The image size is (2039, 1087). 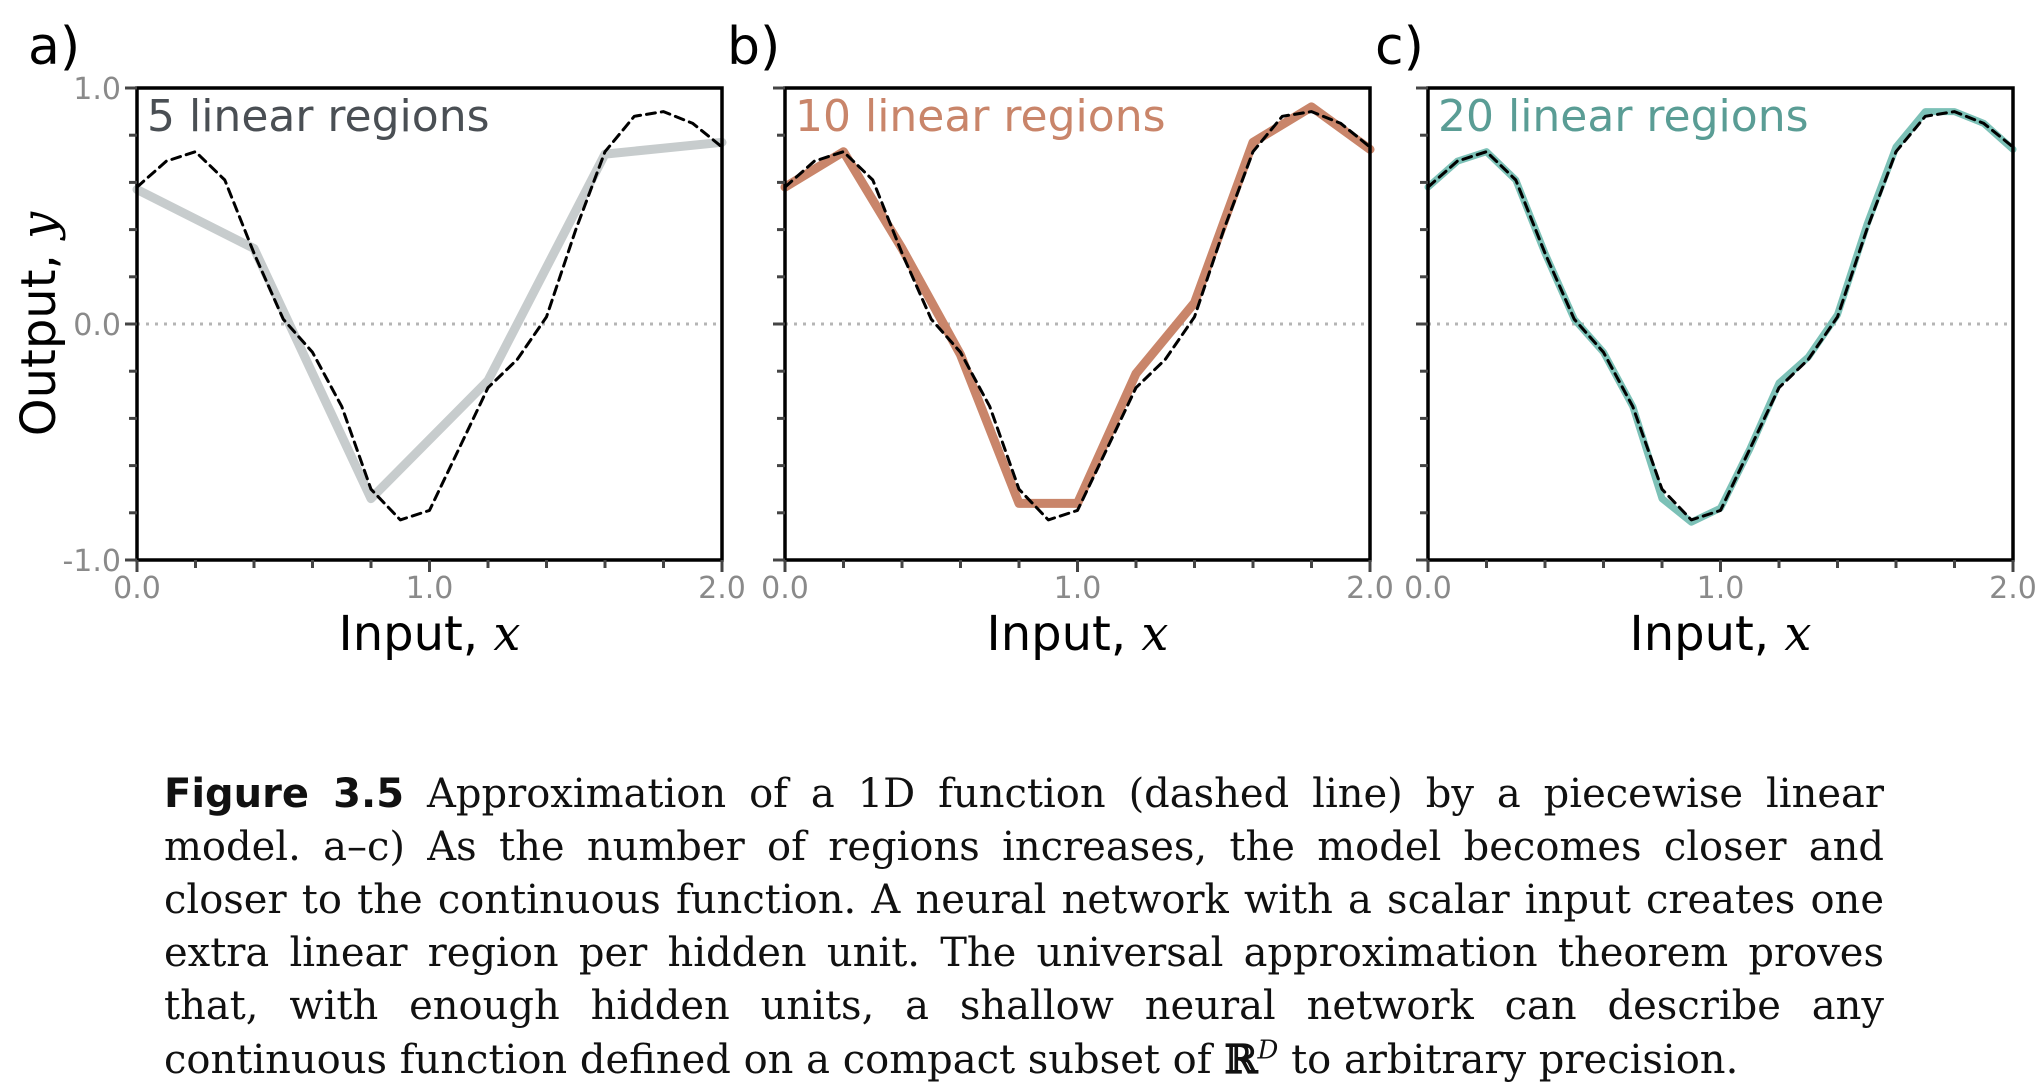 What do you see at coordinates (97, 325) in the screenshot?
I see `y-tick-label: 0.0` at bounding box center [97, 325].